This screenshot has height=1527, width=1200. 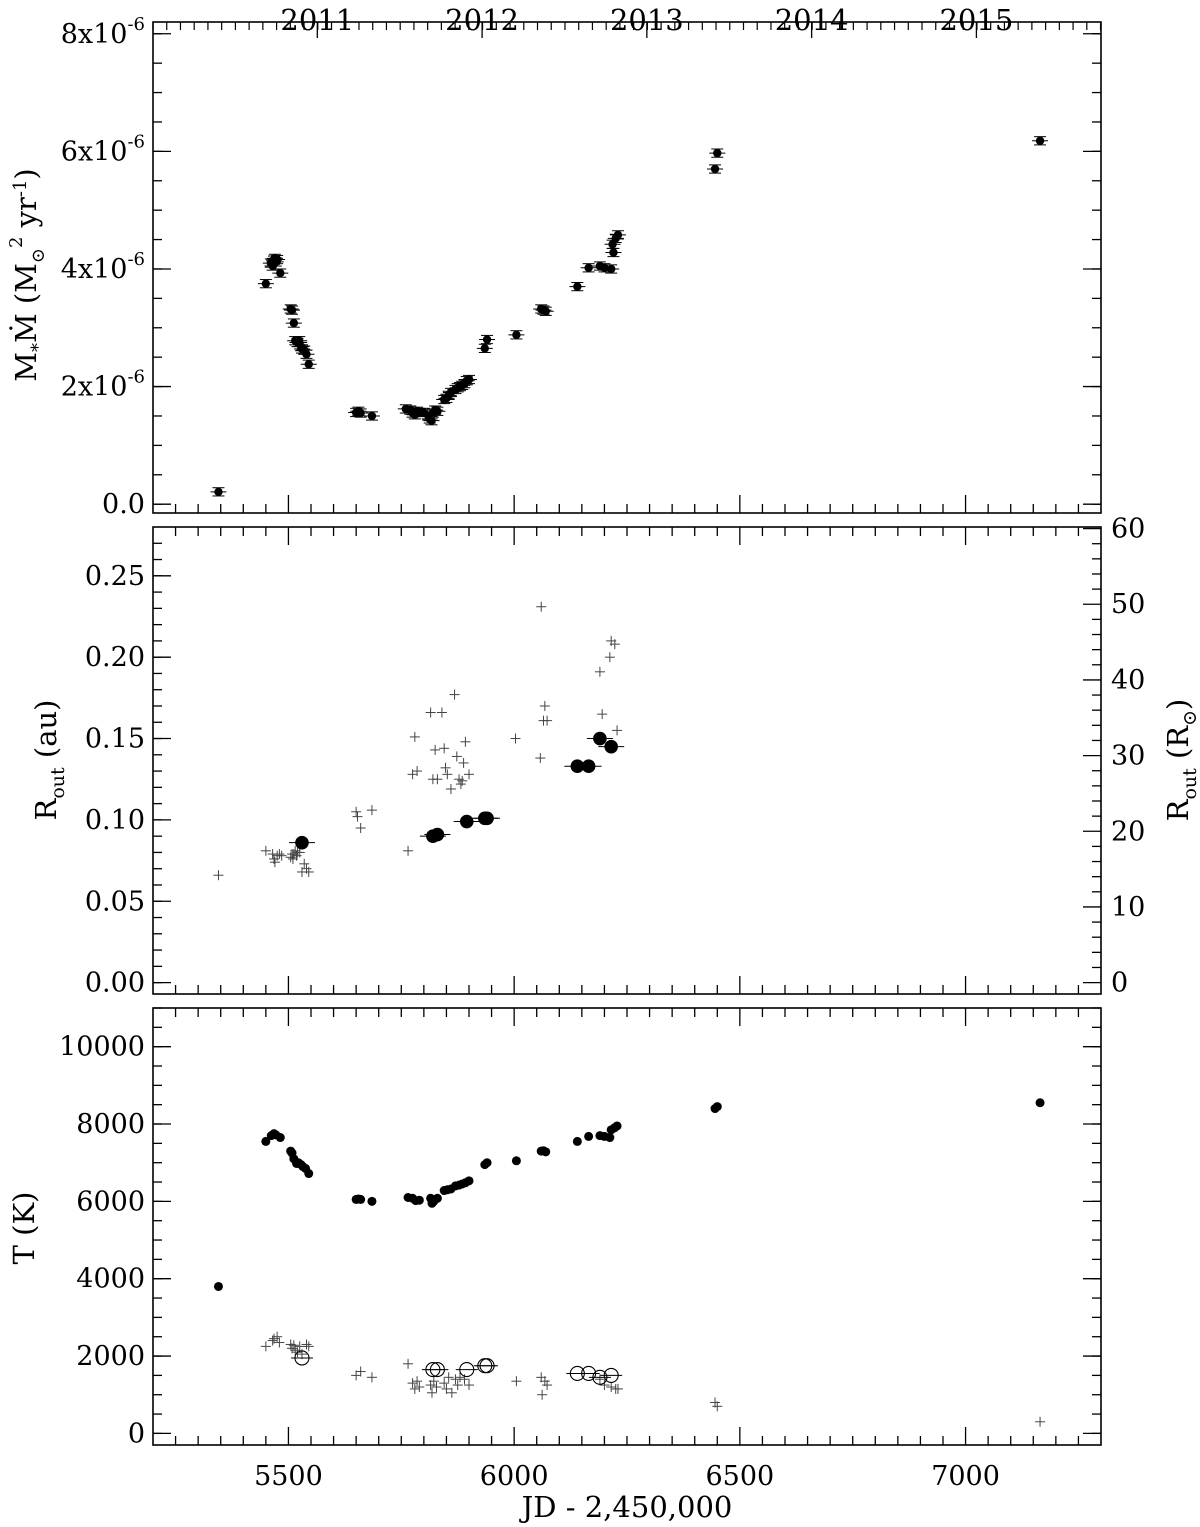 What do you see at coordinates (110, 1124) in the screenshot?
I see `y-tick-label: 8000` at bounding box center [110, 1124].